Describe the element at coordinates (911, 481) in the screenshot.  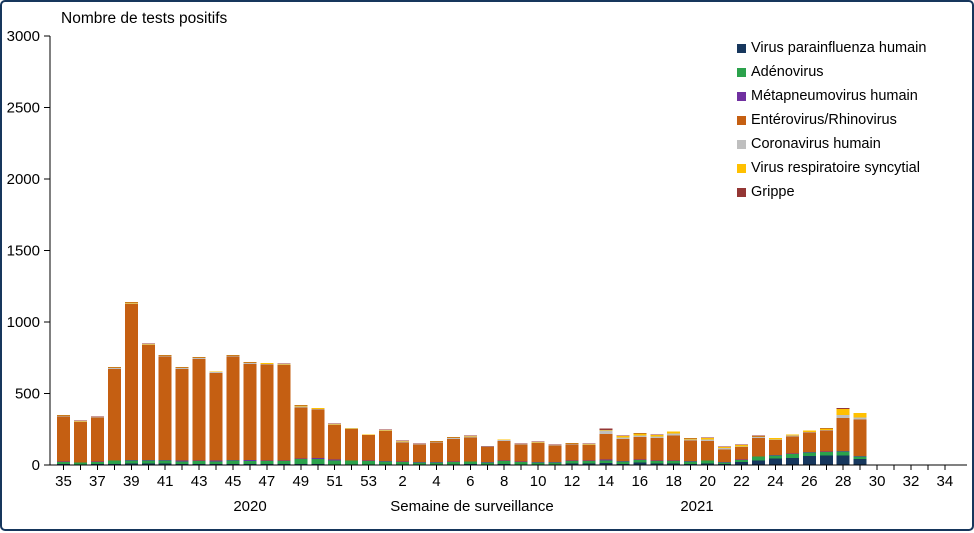
I see `x-tick-label: 32` at that location.